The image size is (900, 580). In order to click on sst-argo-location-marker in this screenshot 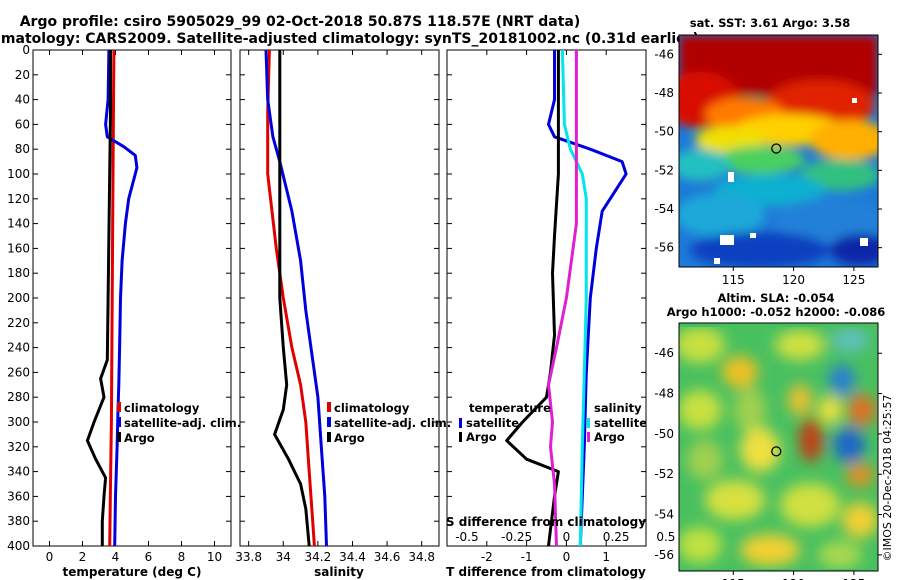, I will do `click(776, 148)`.